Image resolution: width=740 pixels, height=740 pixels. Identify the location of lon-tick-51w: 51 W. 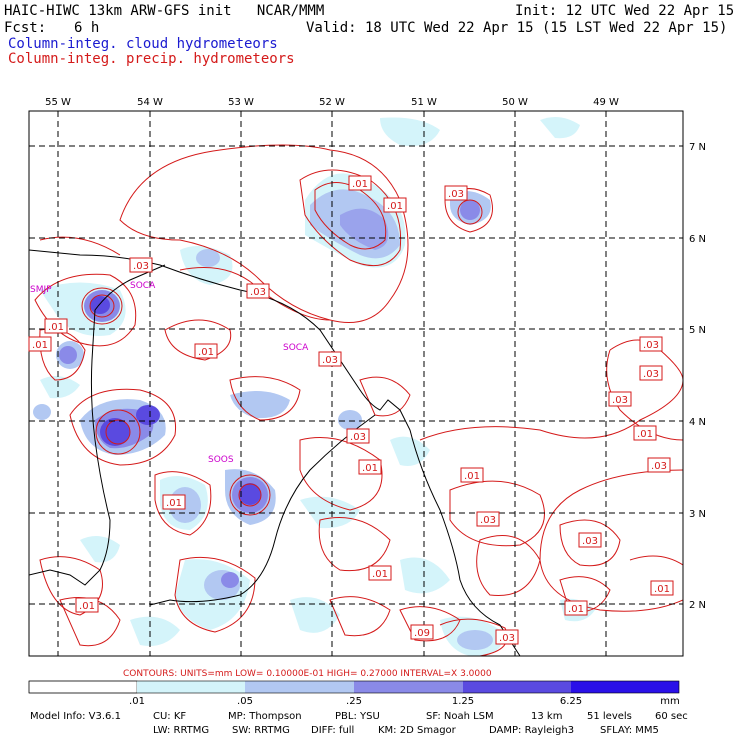
(424, 102).